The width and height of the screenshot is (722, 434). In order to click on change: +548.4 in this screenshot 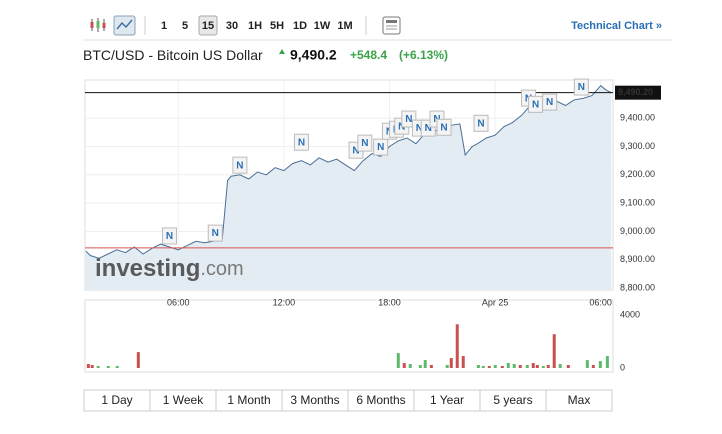, I will do `click(368, 55)`.